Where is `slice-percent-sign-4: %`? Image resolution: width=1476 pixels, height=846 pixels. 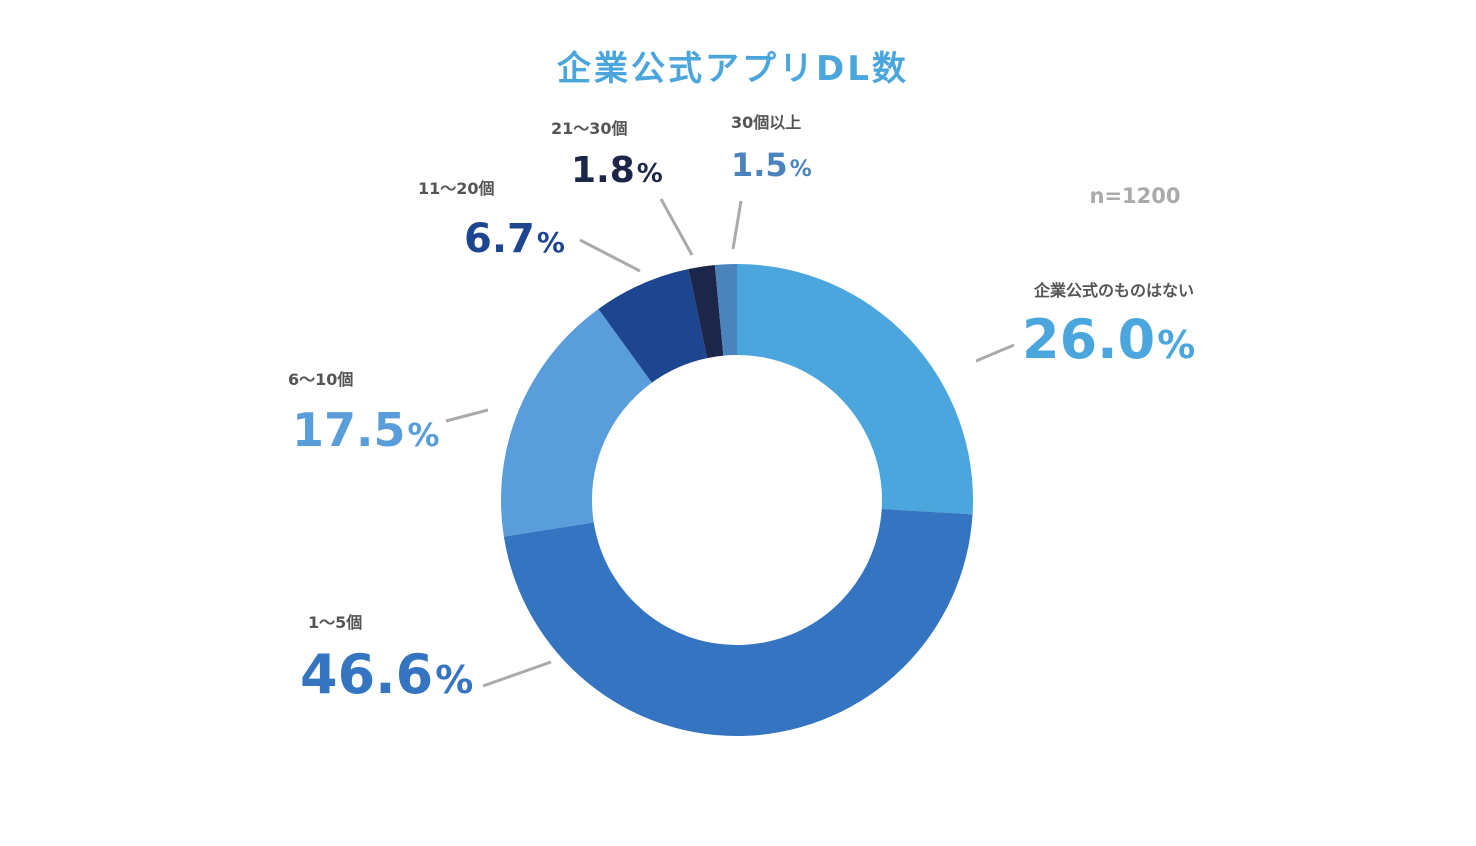
slice-percent-sign-4: % is located at coordinates (551, 242).